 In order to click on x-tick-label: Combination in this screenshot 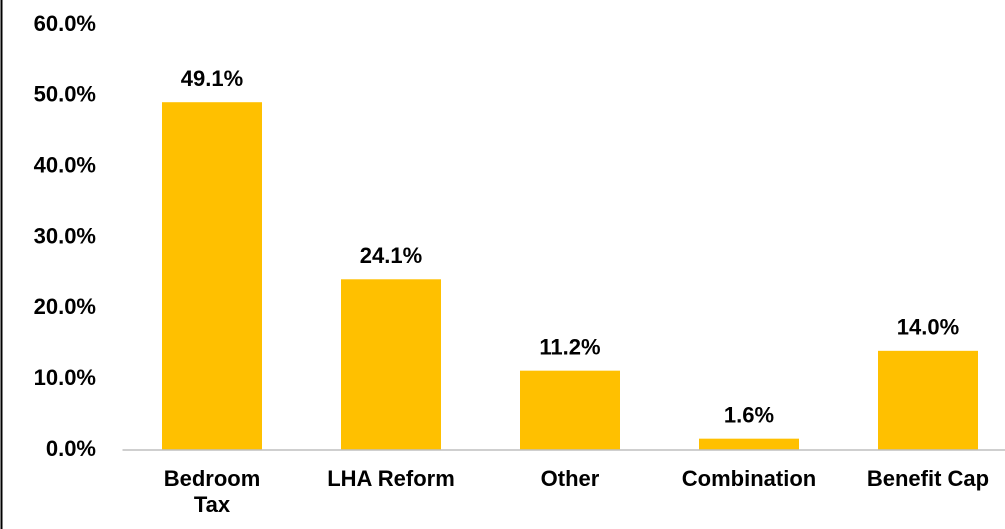, I will do `click(749, 478)`.